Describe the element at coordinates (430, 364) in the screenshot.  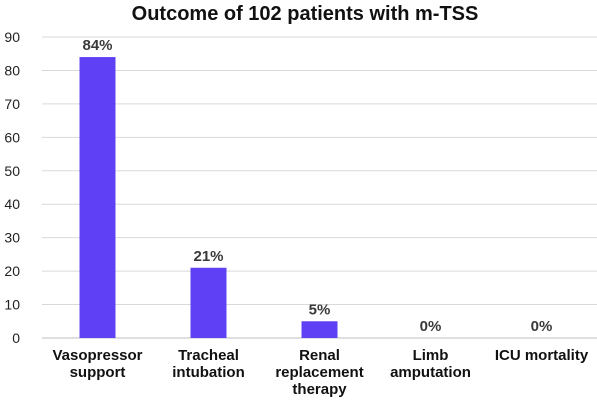
I see `category-label: Limb amputation` at that location.